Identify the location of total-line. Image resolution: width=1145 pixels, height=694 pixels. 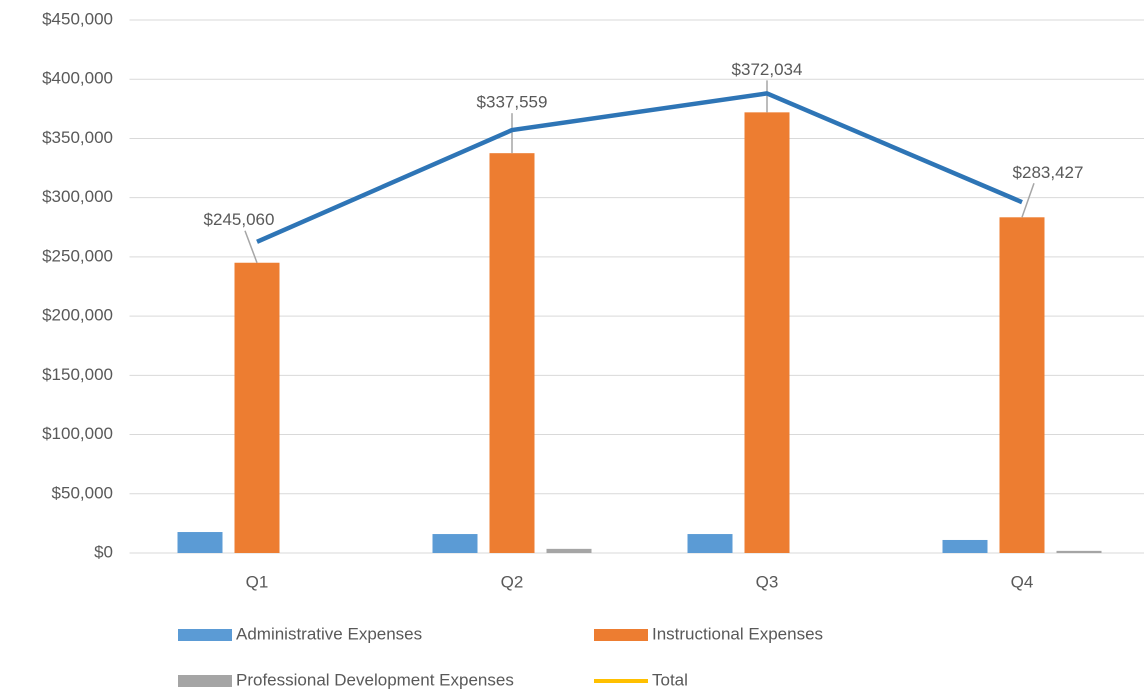
(639, 167).